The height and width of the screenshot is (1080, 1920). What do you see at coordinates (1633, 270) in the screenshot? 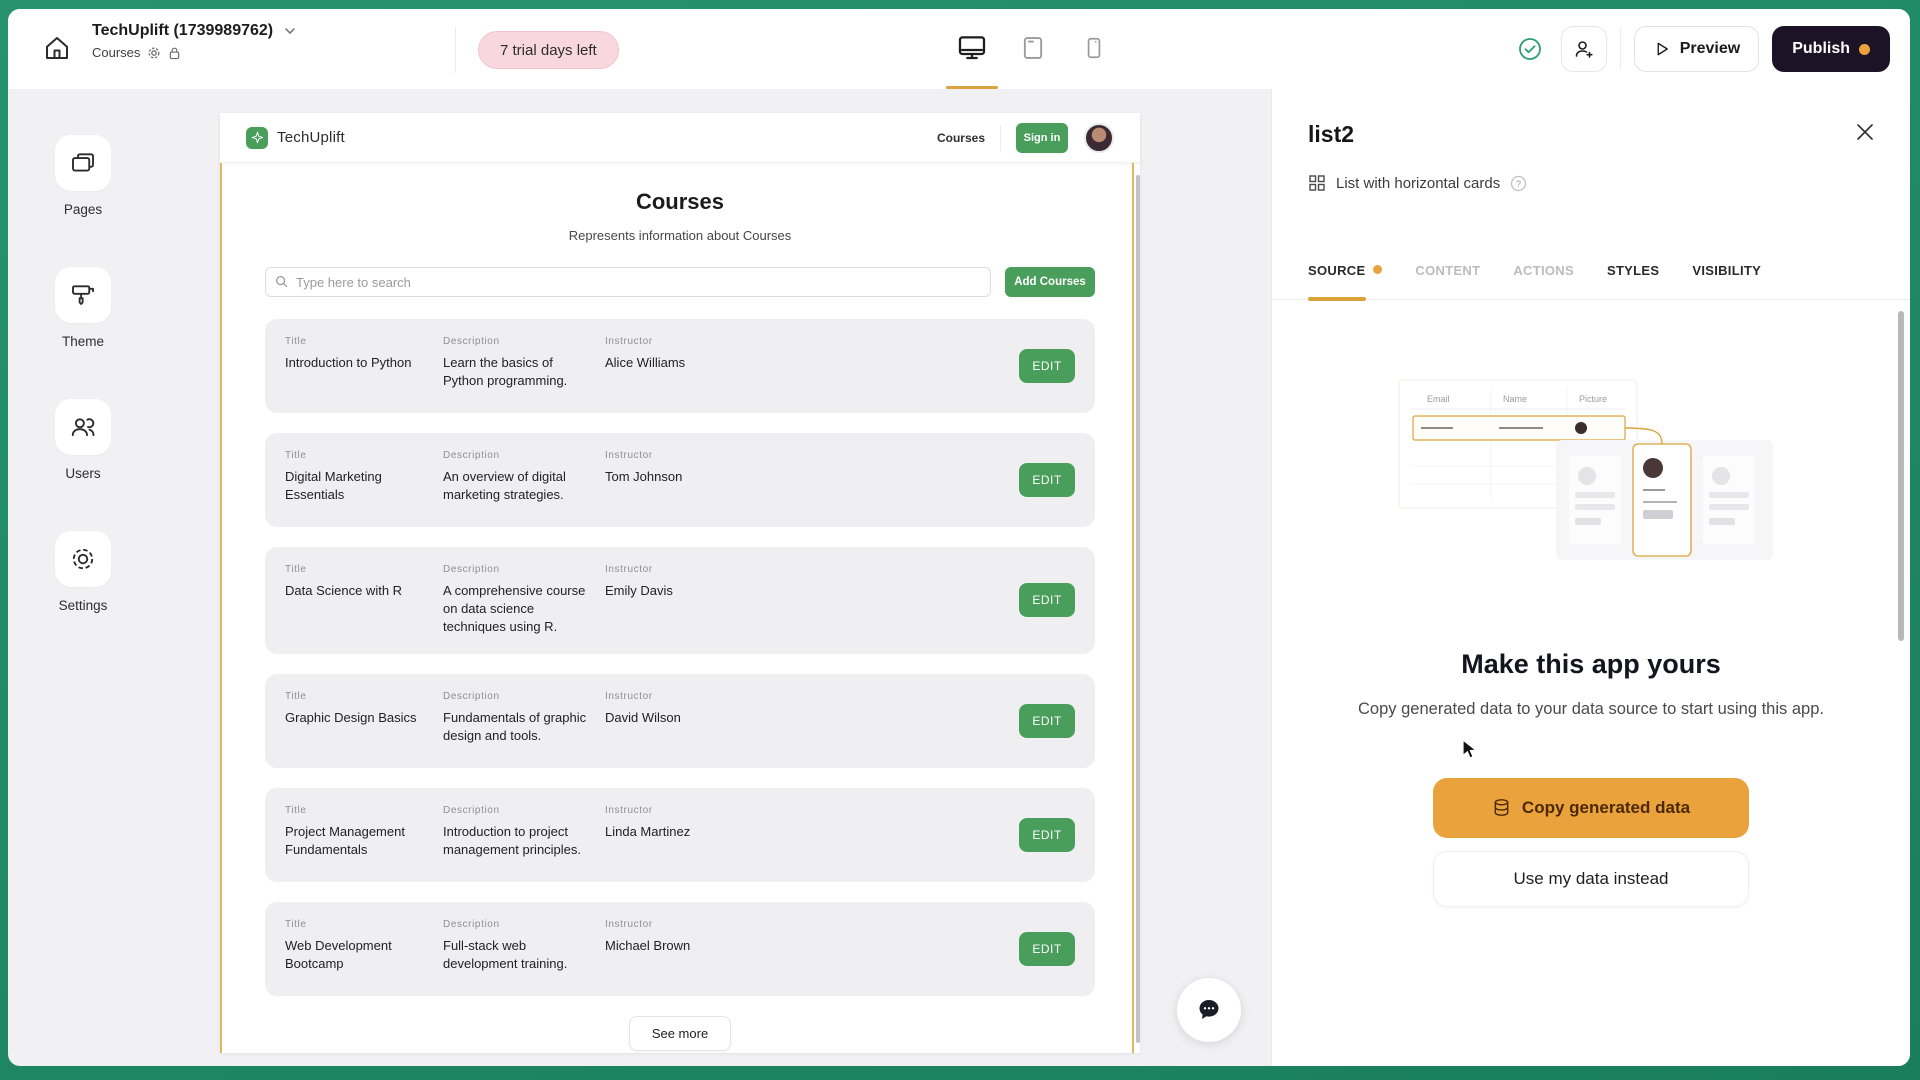
I see `tab-label: STYLES` at bounding box center [1633, 270].